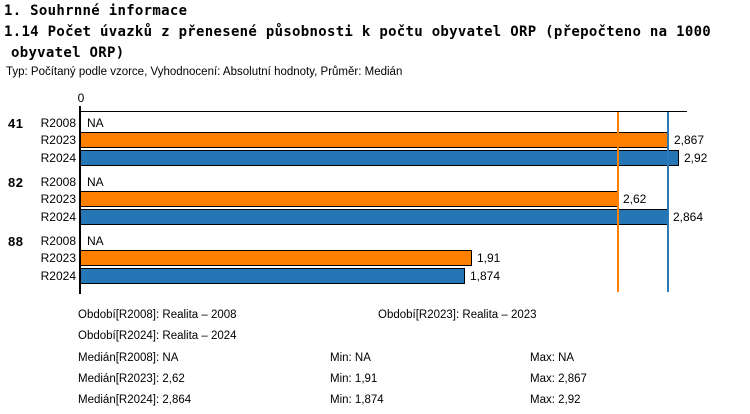 Image resolution: width=750 pixels, height=414 pixels. What do you see at coordinates (689, 140) in the screenshot?
I see `bar-value-label: 2,867` at bounding box center [689, 140].